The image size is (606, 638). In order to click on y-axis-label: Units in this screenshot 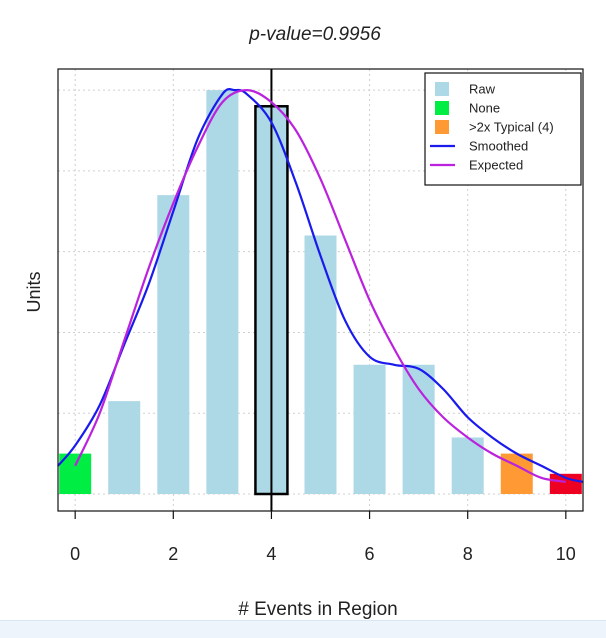, I will do `click(34, 291)`.